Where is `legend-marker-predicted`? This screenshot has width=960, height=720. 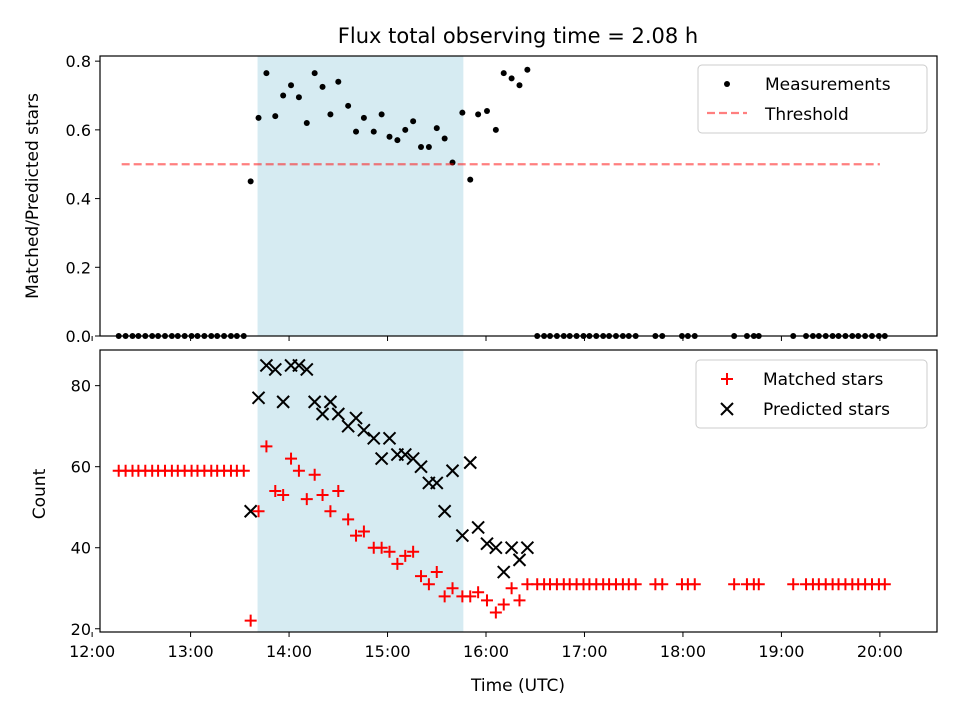
legend-marker-predicted is located at coordinates (727, 409).